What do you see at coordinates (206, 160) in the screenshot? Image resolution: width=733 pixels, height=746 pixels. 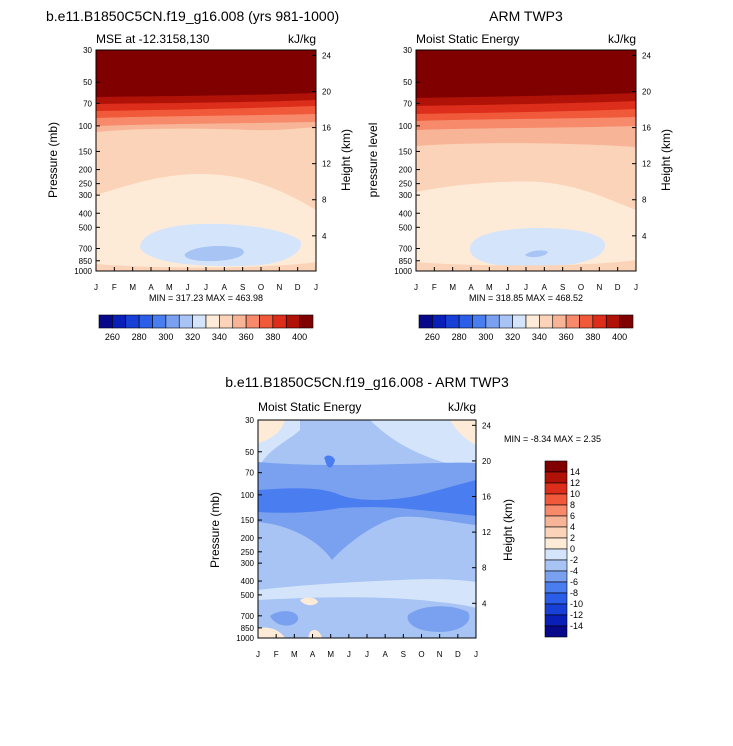 I see `panel-model-contours` at bounding box center [206, 160].